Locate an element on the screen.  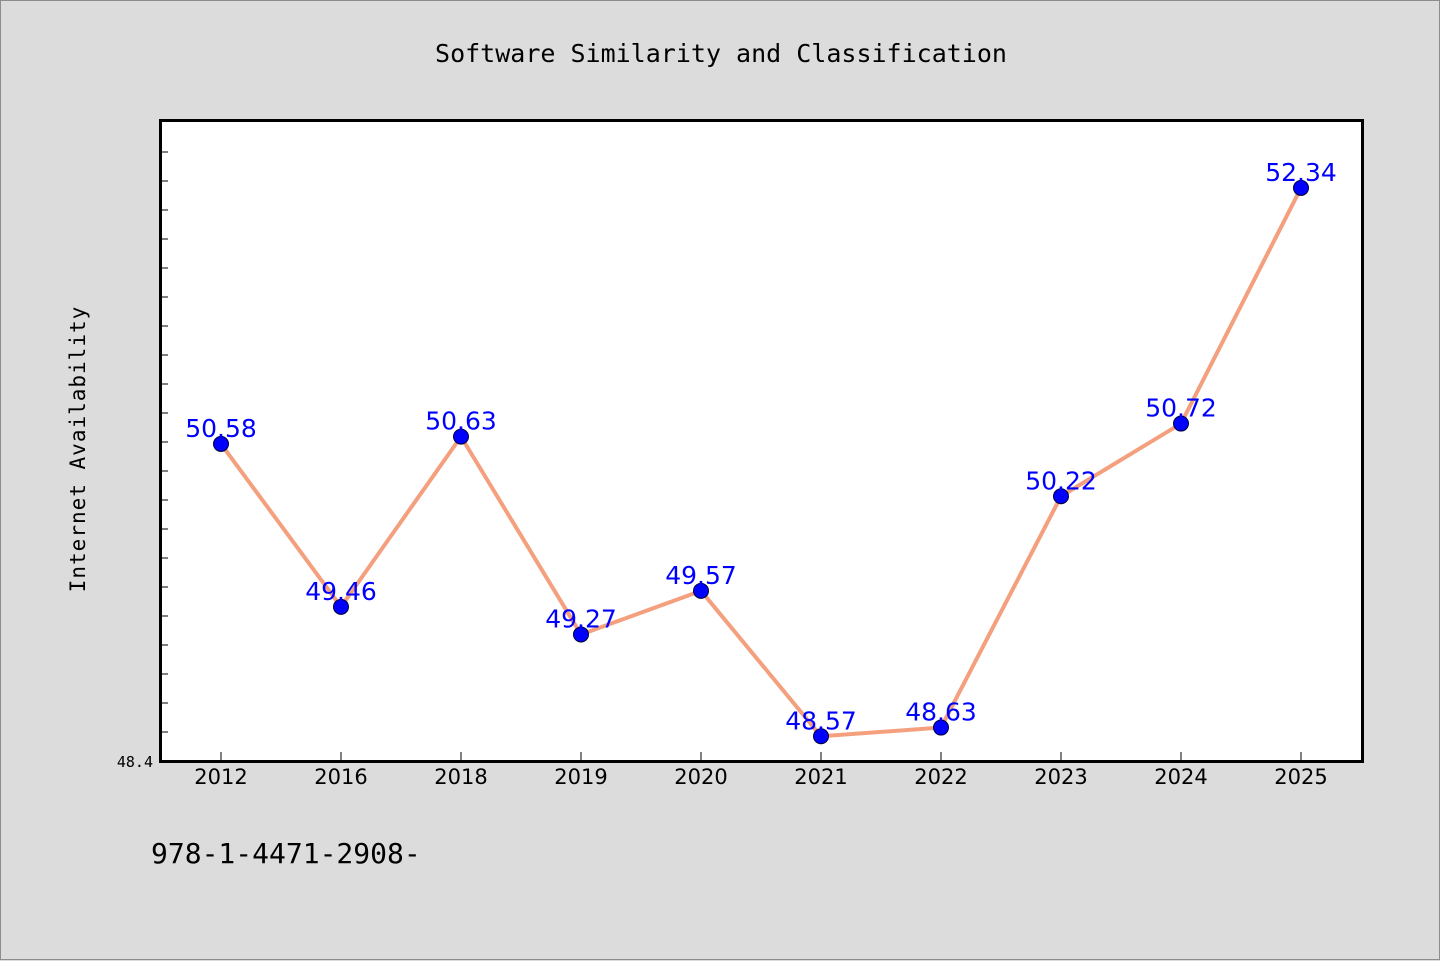
x-tick-label: 2021 is located at coordinates (820, 777).